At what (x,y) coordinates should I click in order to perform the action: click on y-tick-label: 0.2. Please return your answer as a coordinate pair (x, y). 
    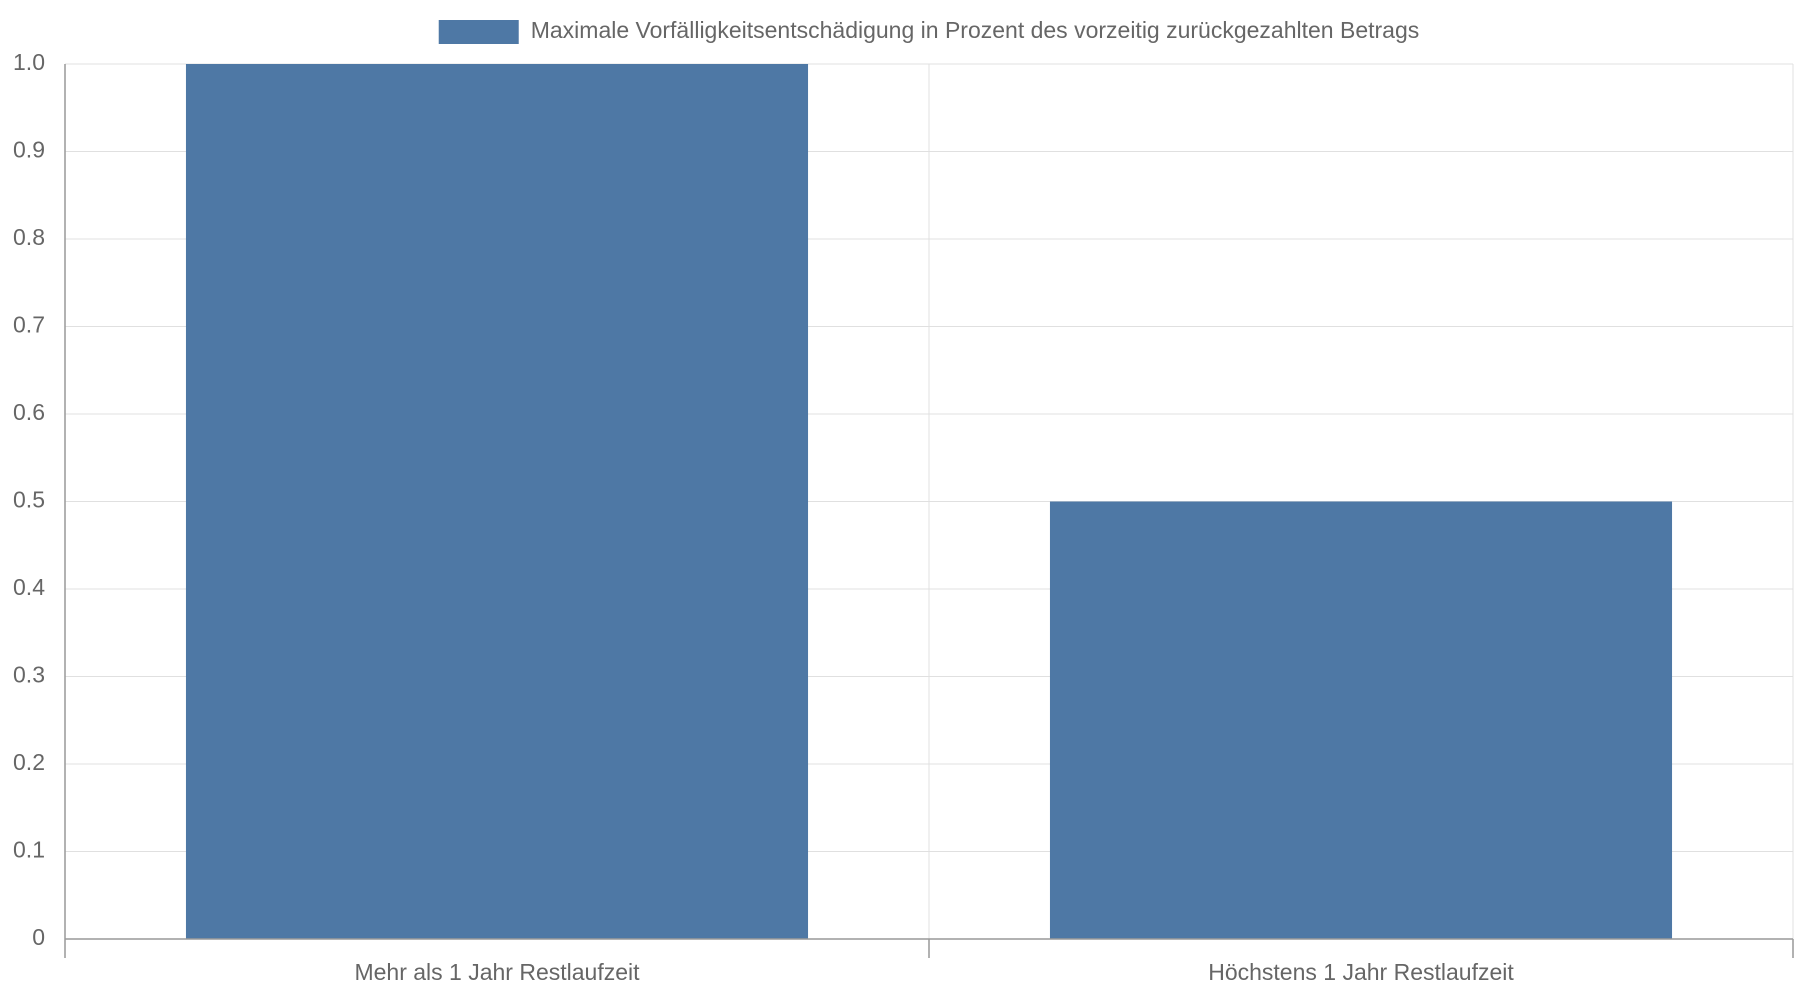
    Looking at the image, I should click on (29, 762).